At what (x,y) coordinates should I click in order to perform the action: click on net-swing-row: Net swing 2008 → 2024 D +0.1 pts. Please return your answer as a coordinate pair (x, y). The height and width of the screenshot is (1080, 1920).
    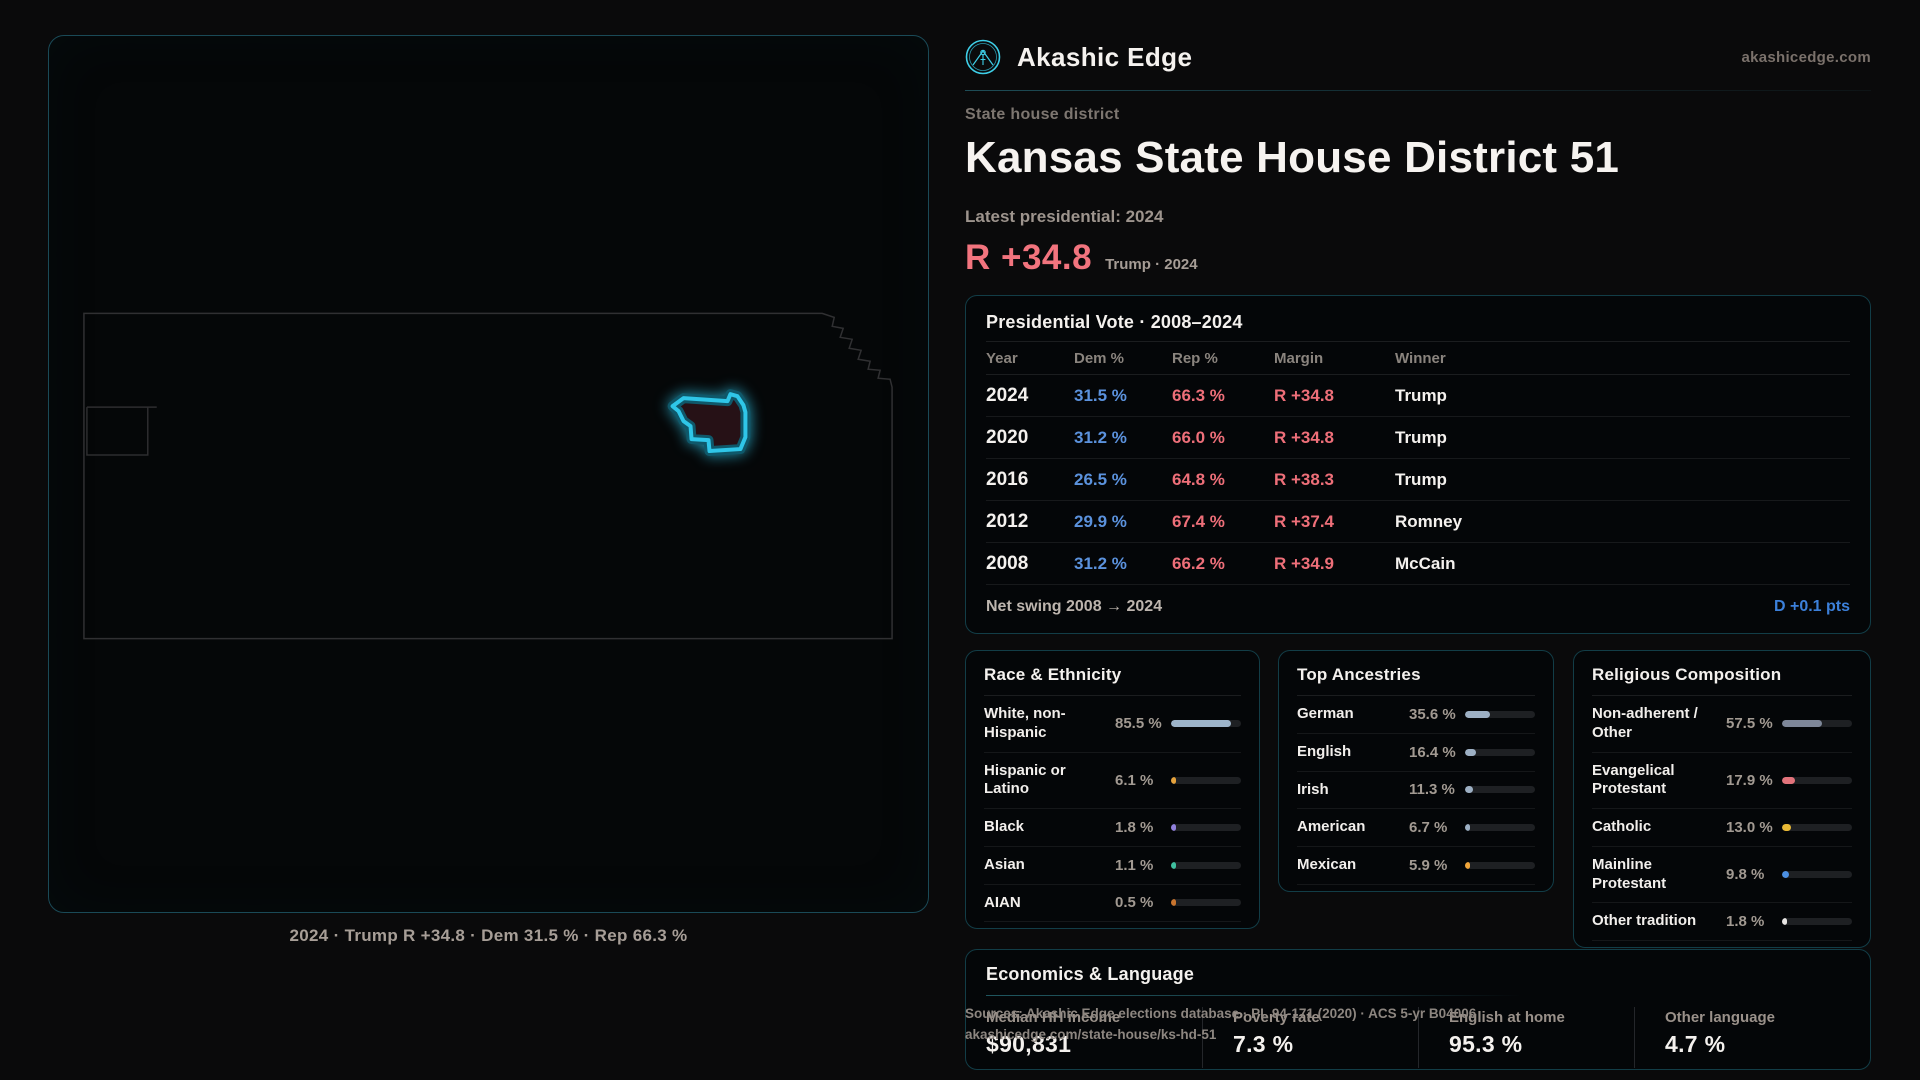
    Looking at the image, I should click on (1418, 607).